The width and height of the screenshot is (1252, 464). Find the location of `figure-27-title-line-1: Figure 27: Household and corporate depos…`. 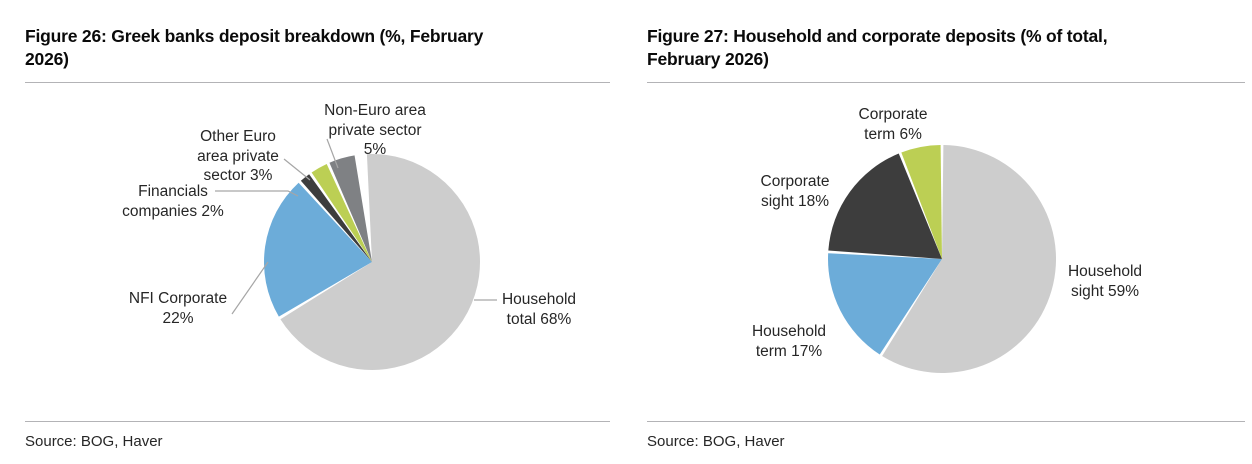

figure-27-title-line-1: Figure 27: Household and corporate depos… is located at coordinates (877, 36).